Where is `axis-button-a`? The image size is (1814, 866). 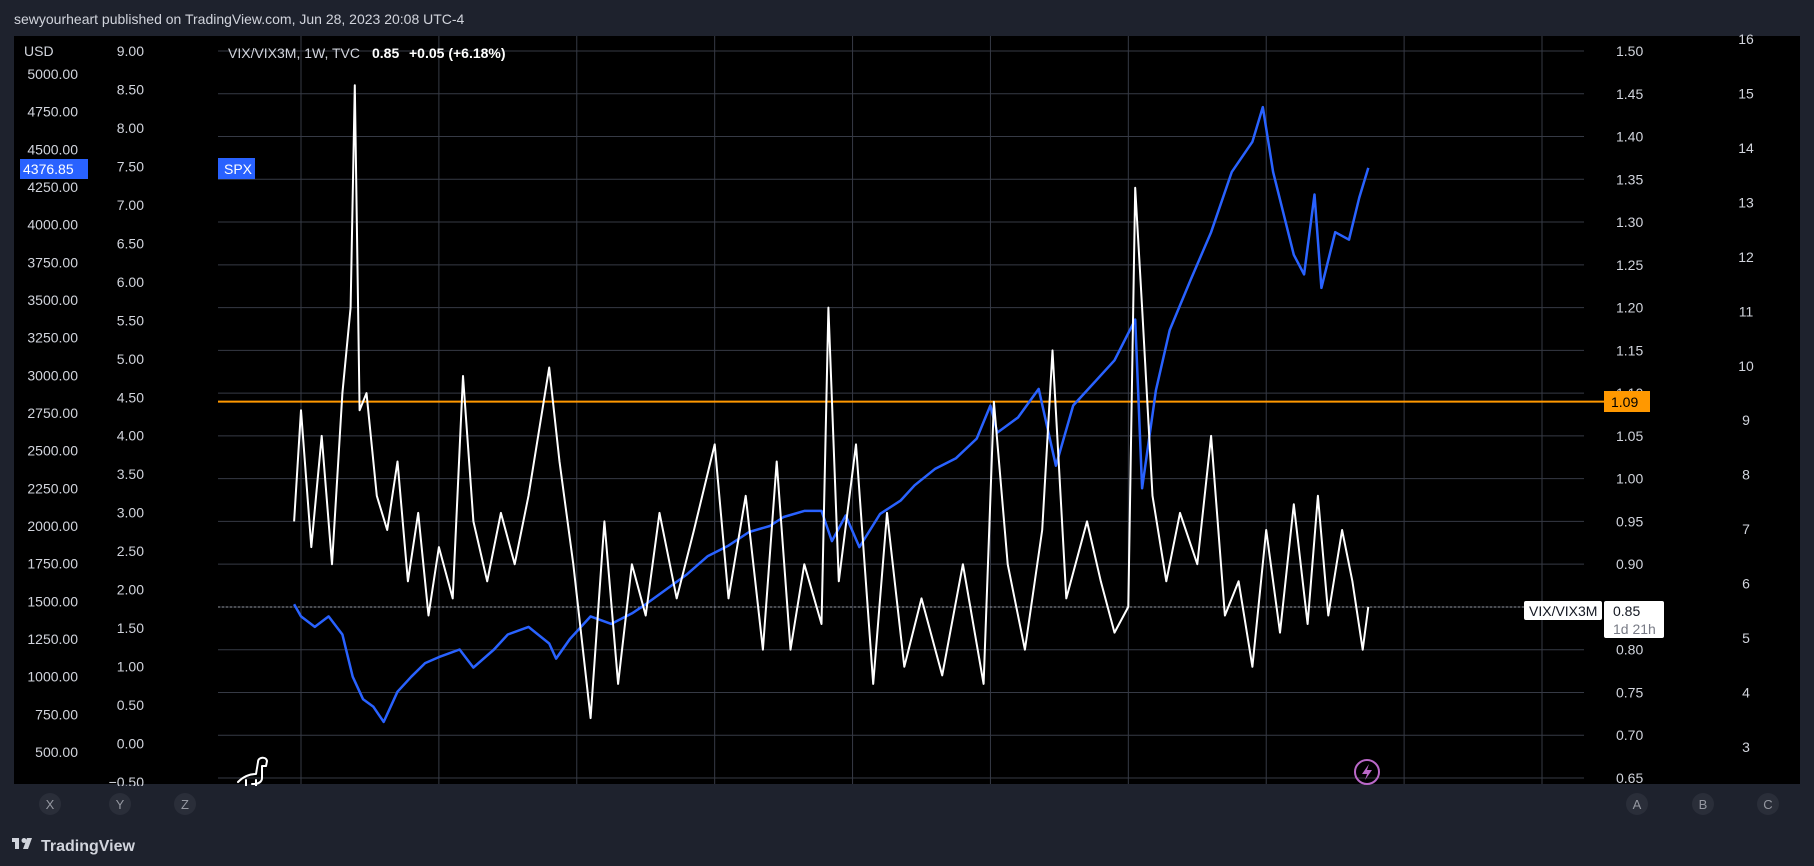
axis-button-a is located at coordinates (1637, 804).